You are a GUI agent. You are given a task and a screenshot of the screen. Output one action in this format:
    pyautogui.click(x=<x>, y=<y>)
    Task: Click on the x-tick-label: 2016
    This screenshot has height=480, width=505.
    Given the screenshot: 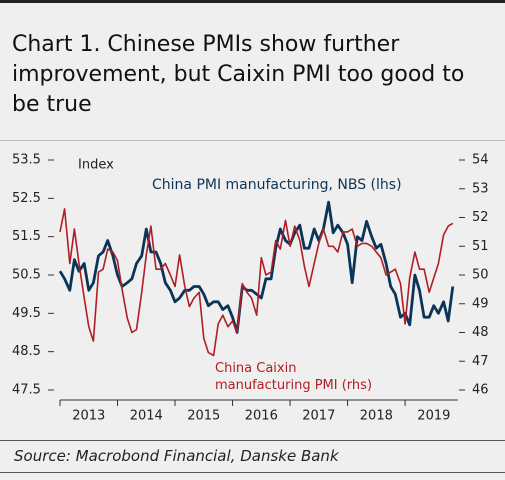 What is the action you would take?
    pyautogui.click(x=261, y=416)
    